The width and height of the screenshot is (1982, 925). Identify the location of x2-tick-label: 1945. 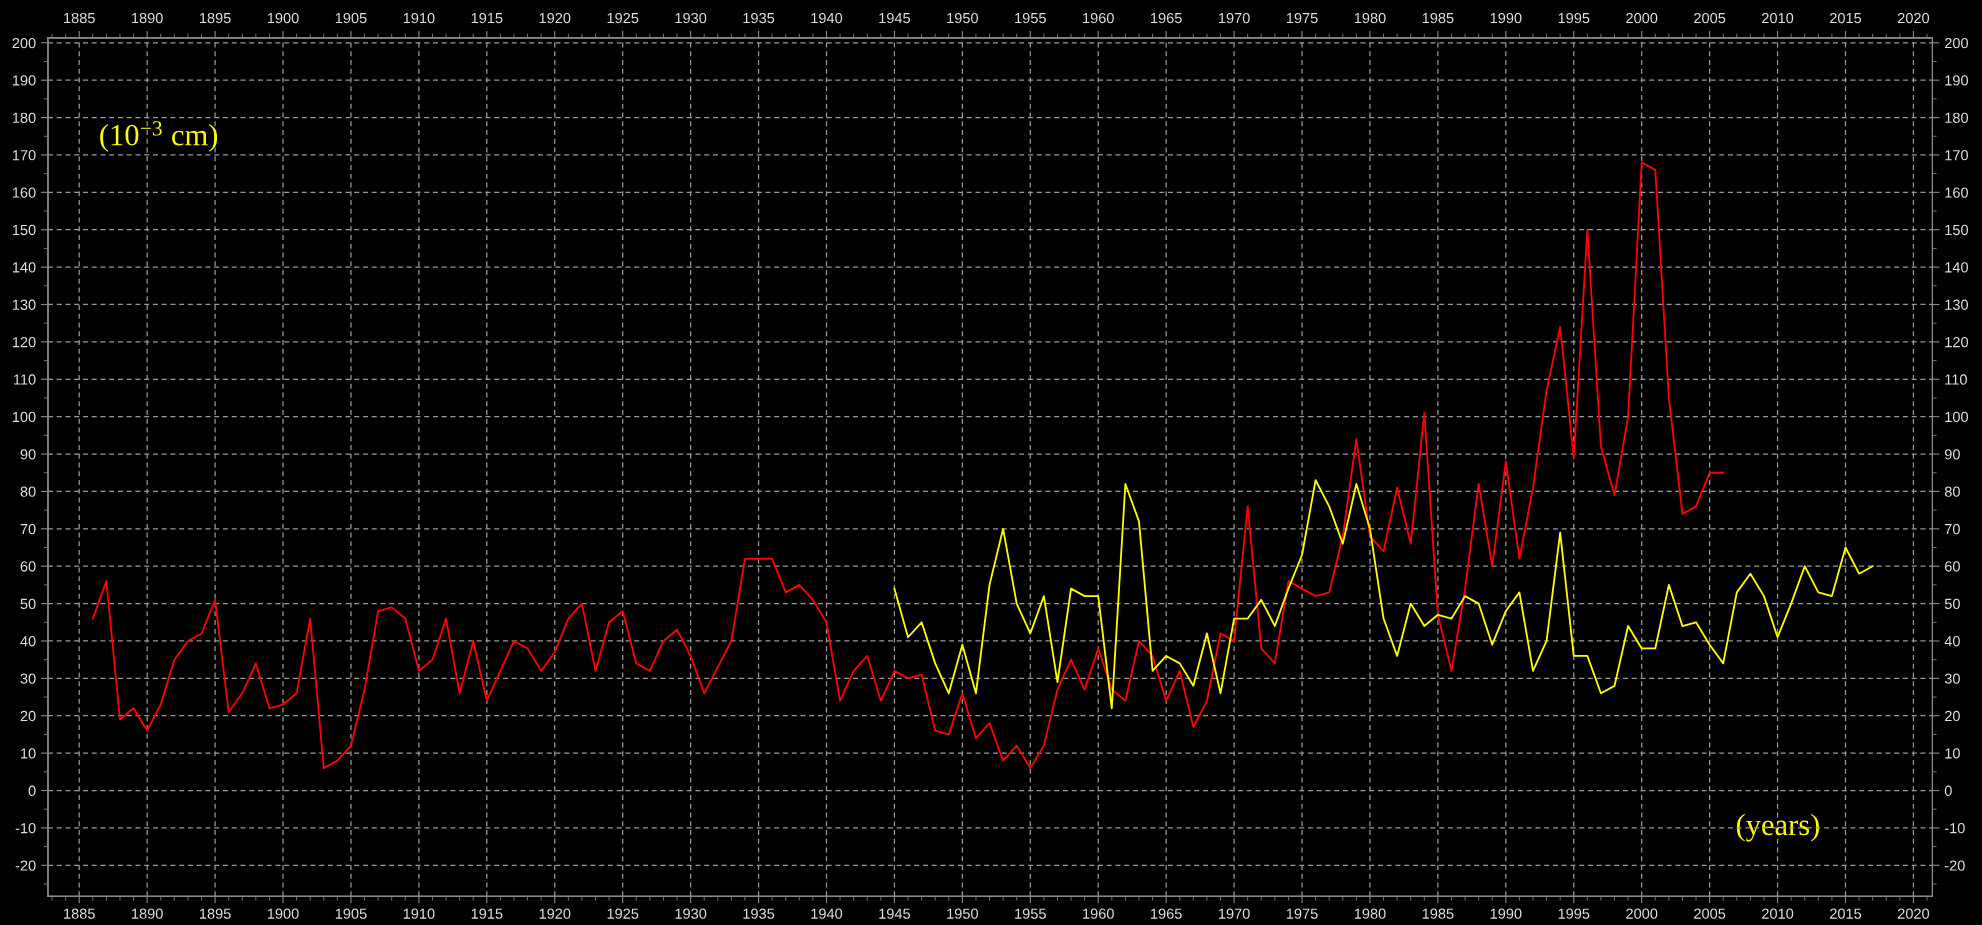
(895, 18).